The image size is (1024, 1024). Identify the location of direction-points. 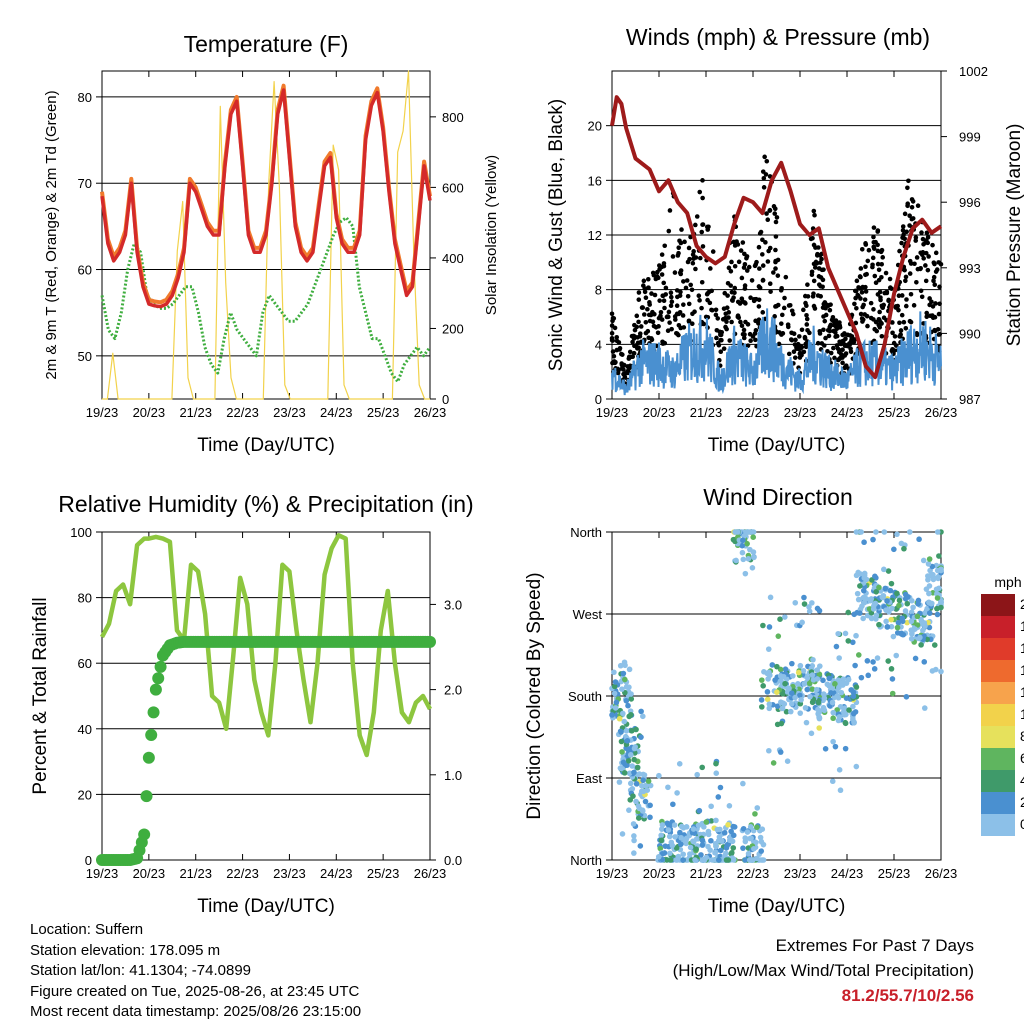
(776, 696).